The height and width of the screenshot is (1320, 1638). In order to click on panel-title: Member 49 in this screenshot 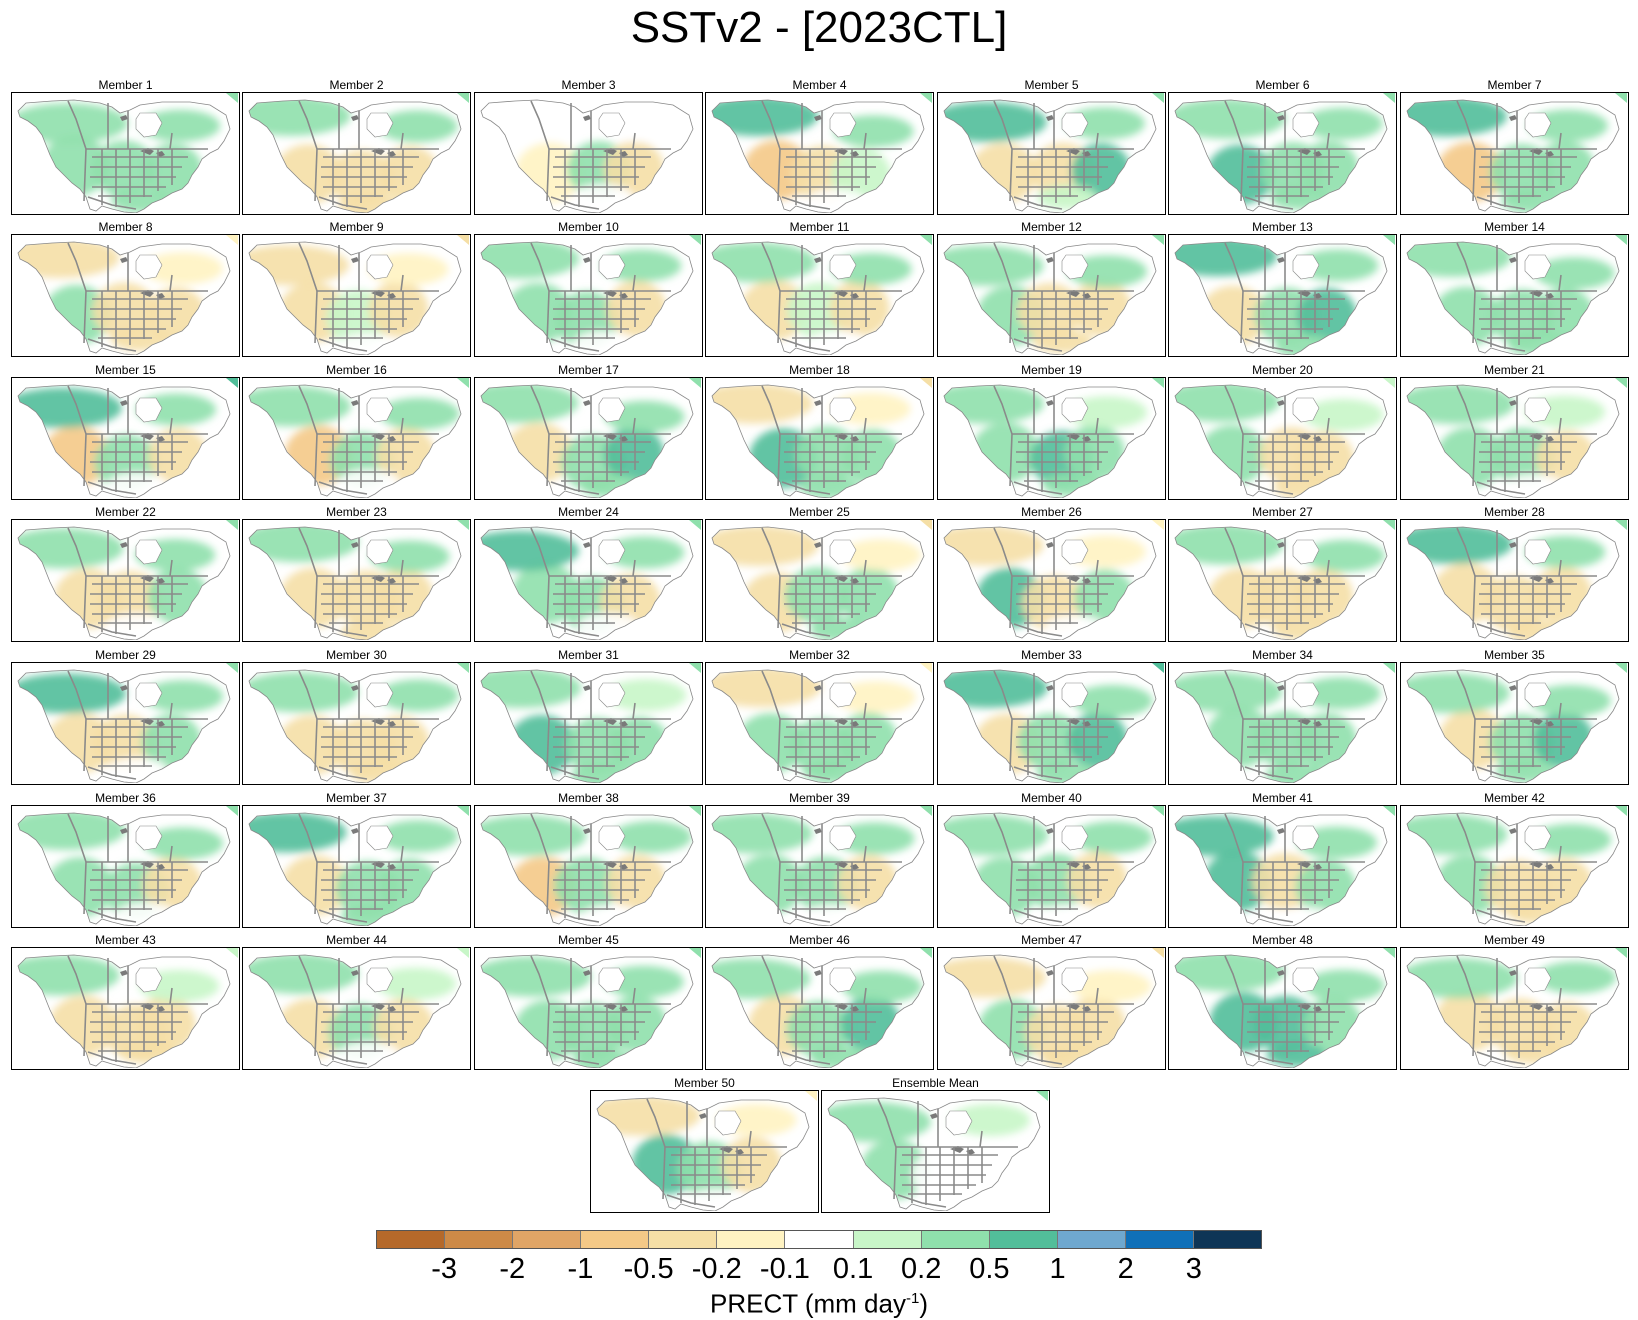, I will do `click(1514, 940)`.